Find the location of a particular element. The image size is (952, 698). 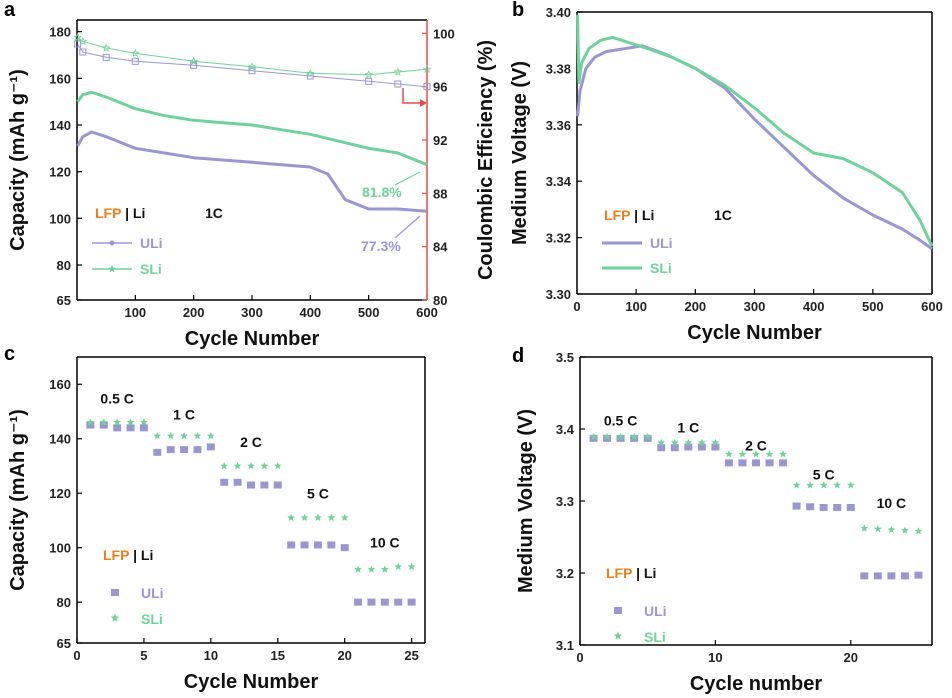

ce-line-sli is located at coordinates (252, 56).